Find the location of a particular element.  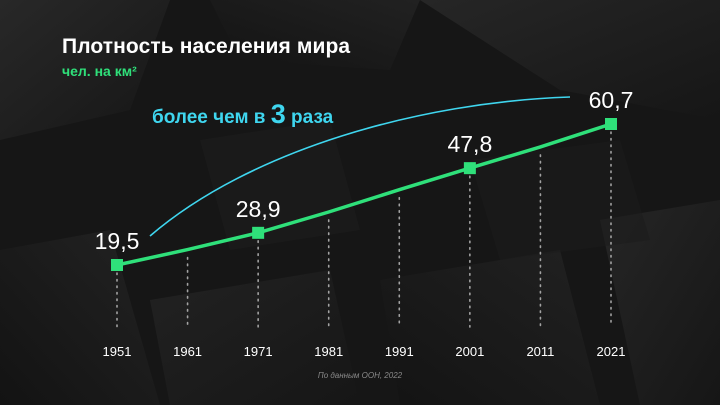

annotation-number: 3 is located at coordinates (278, 114).